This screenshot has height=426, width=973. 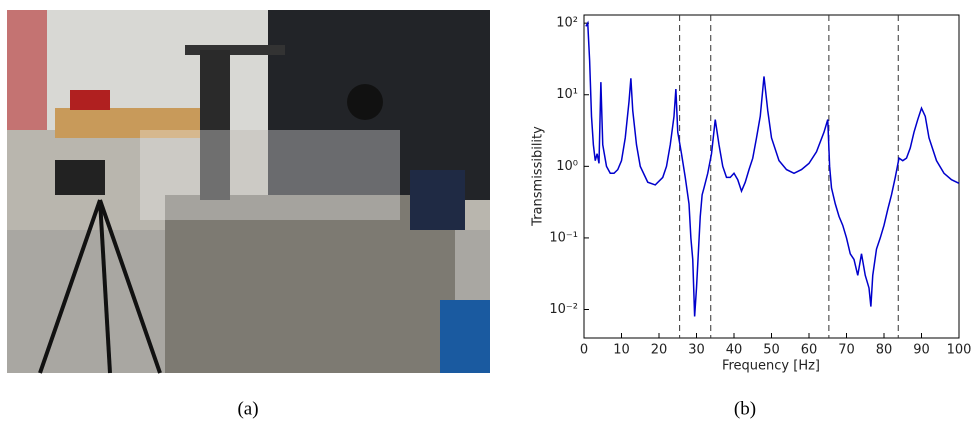 What do you see at coordinates (959, 350) in the screenshot?
I see `x-tick-label: 100` at bounding box center [959, 350].